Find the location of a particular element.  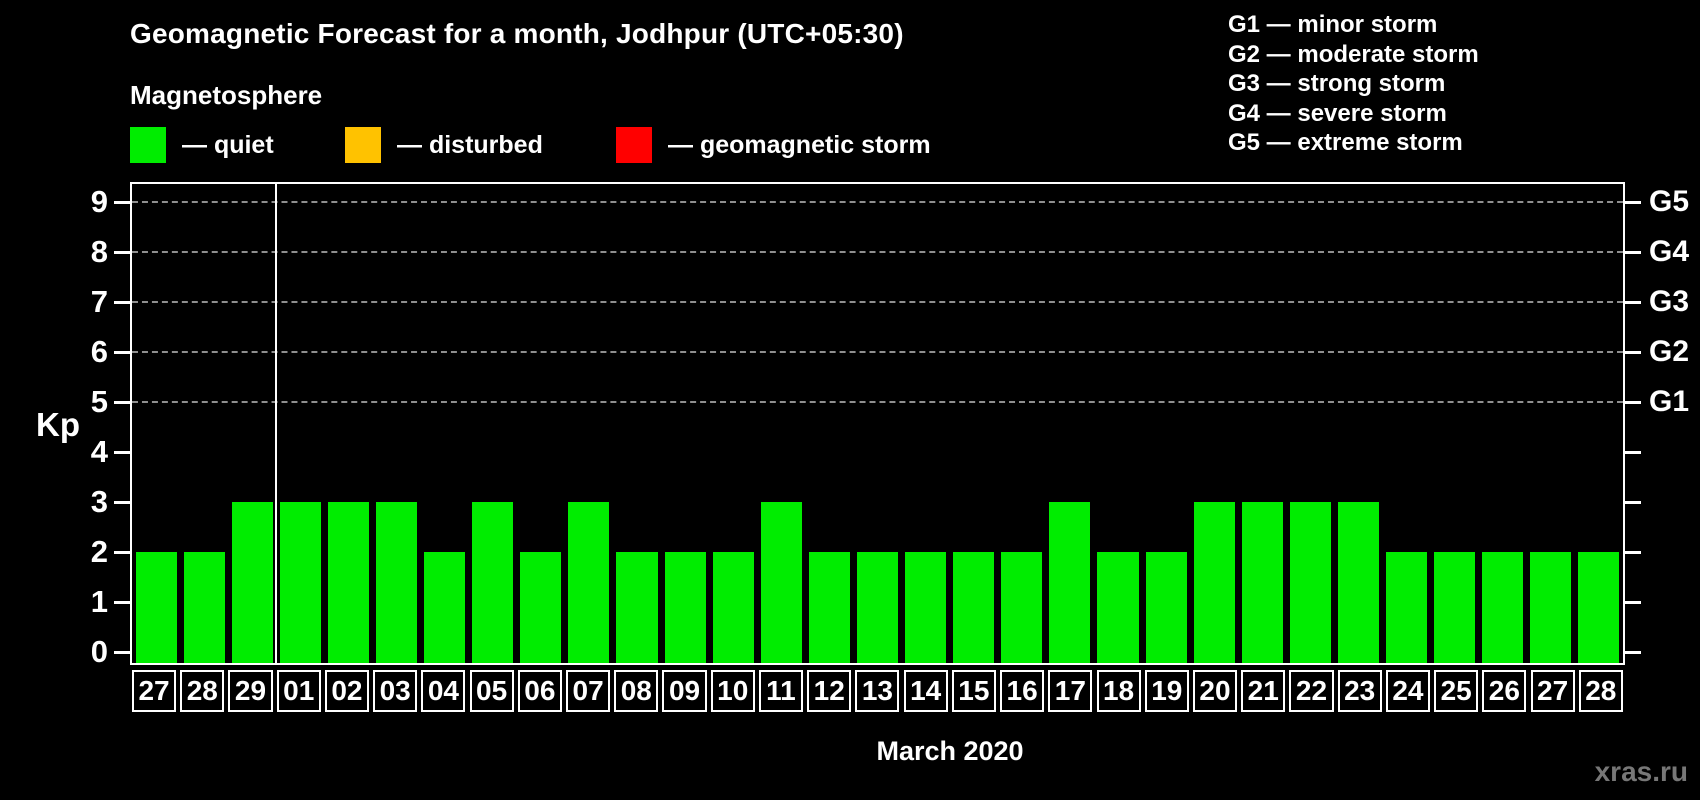

y-axis-title: Kp is located at coordinates (58, 424).